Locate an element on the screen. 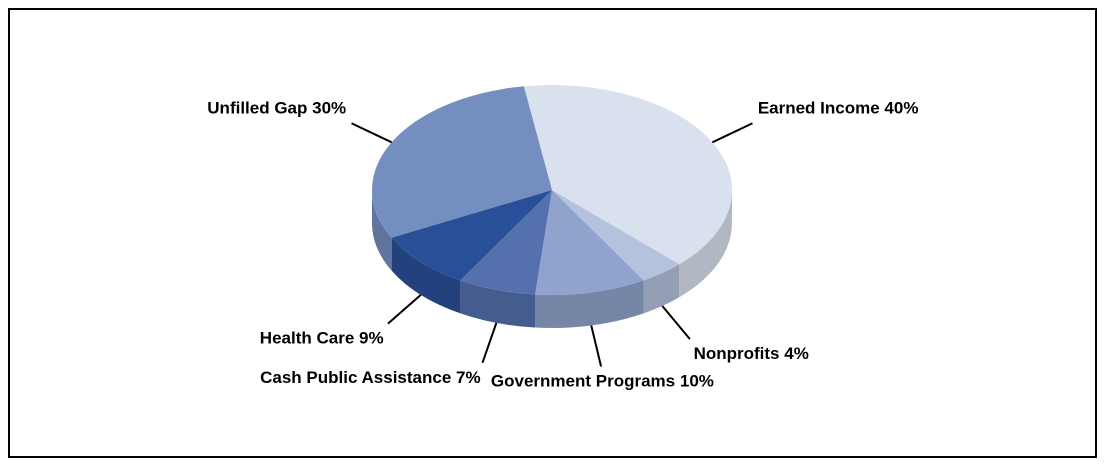  slice-label: Government Programs 10% is located at coordinates (602, 380).